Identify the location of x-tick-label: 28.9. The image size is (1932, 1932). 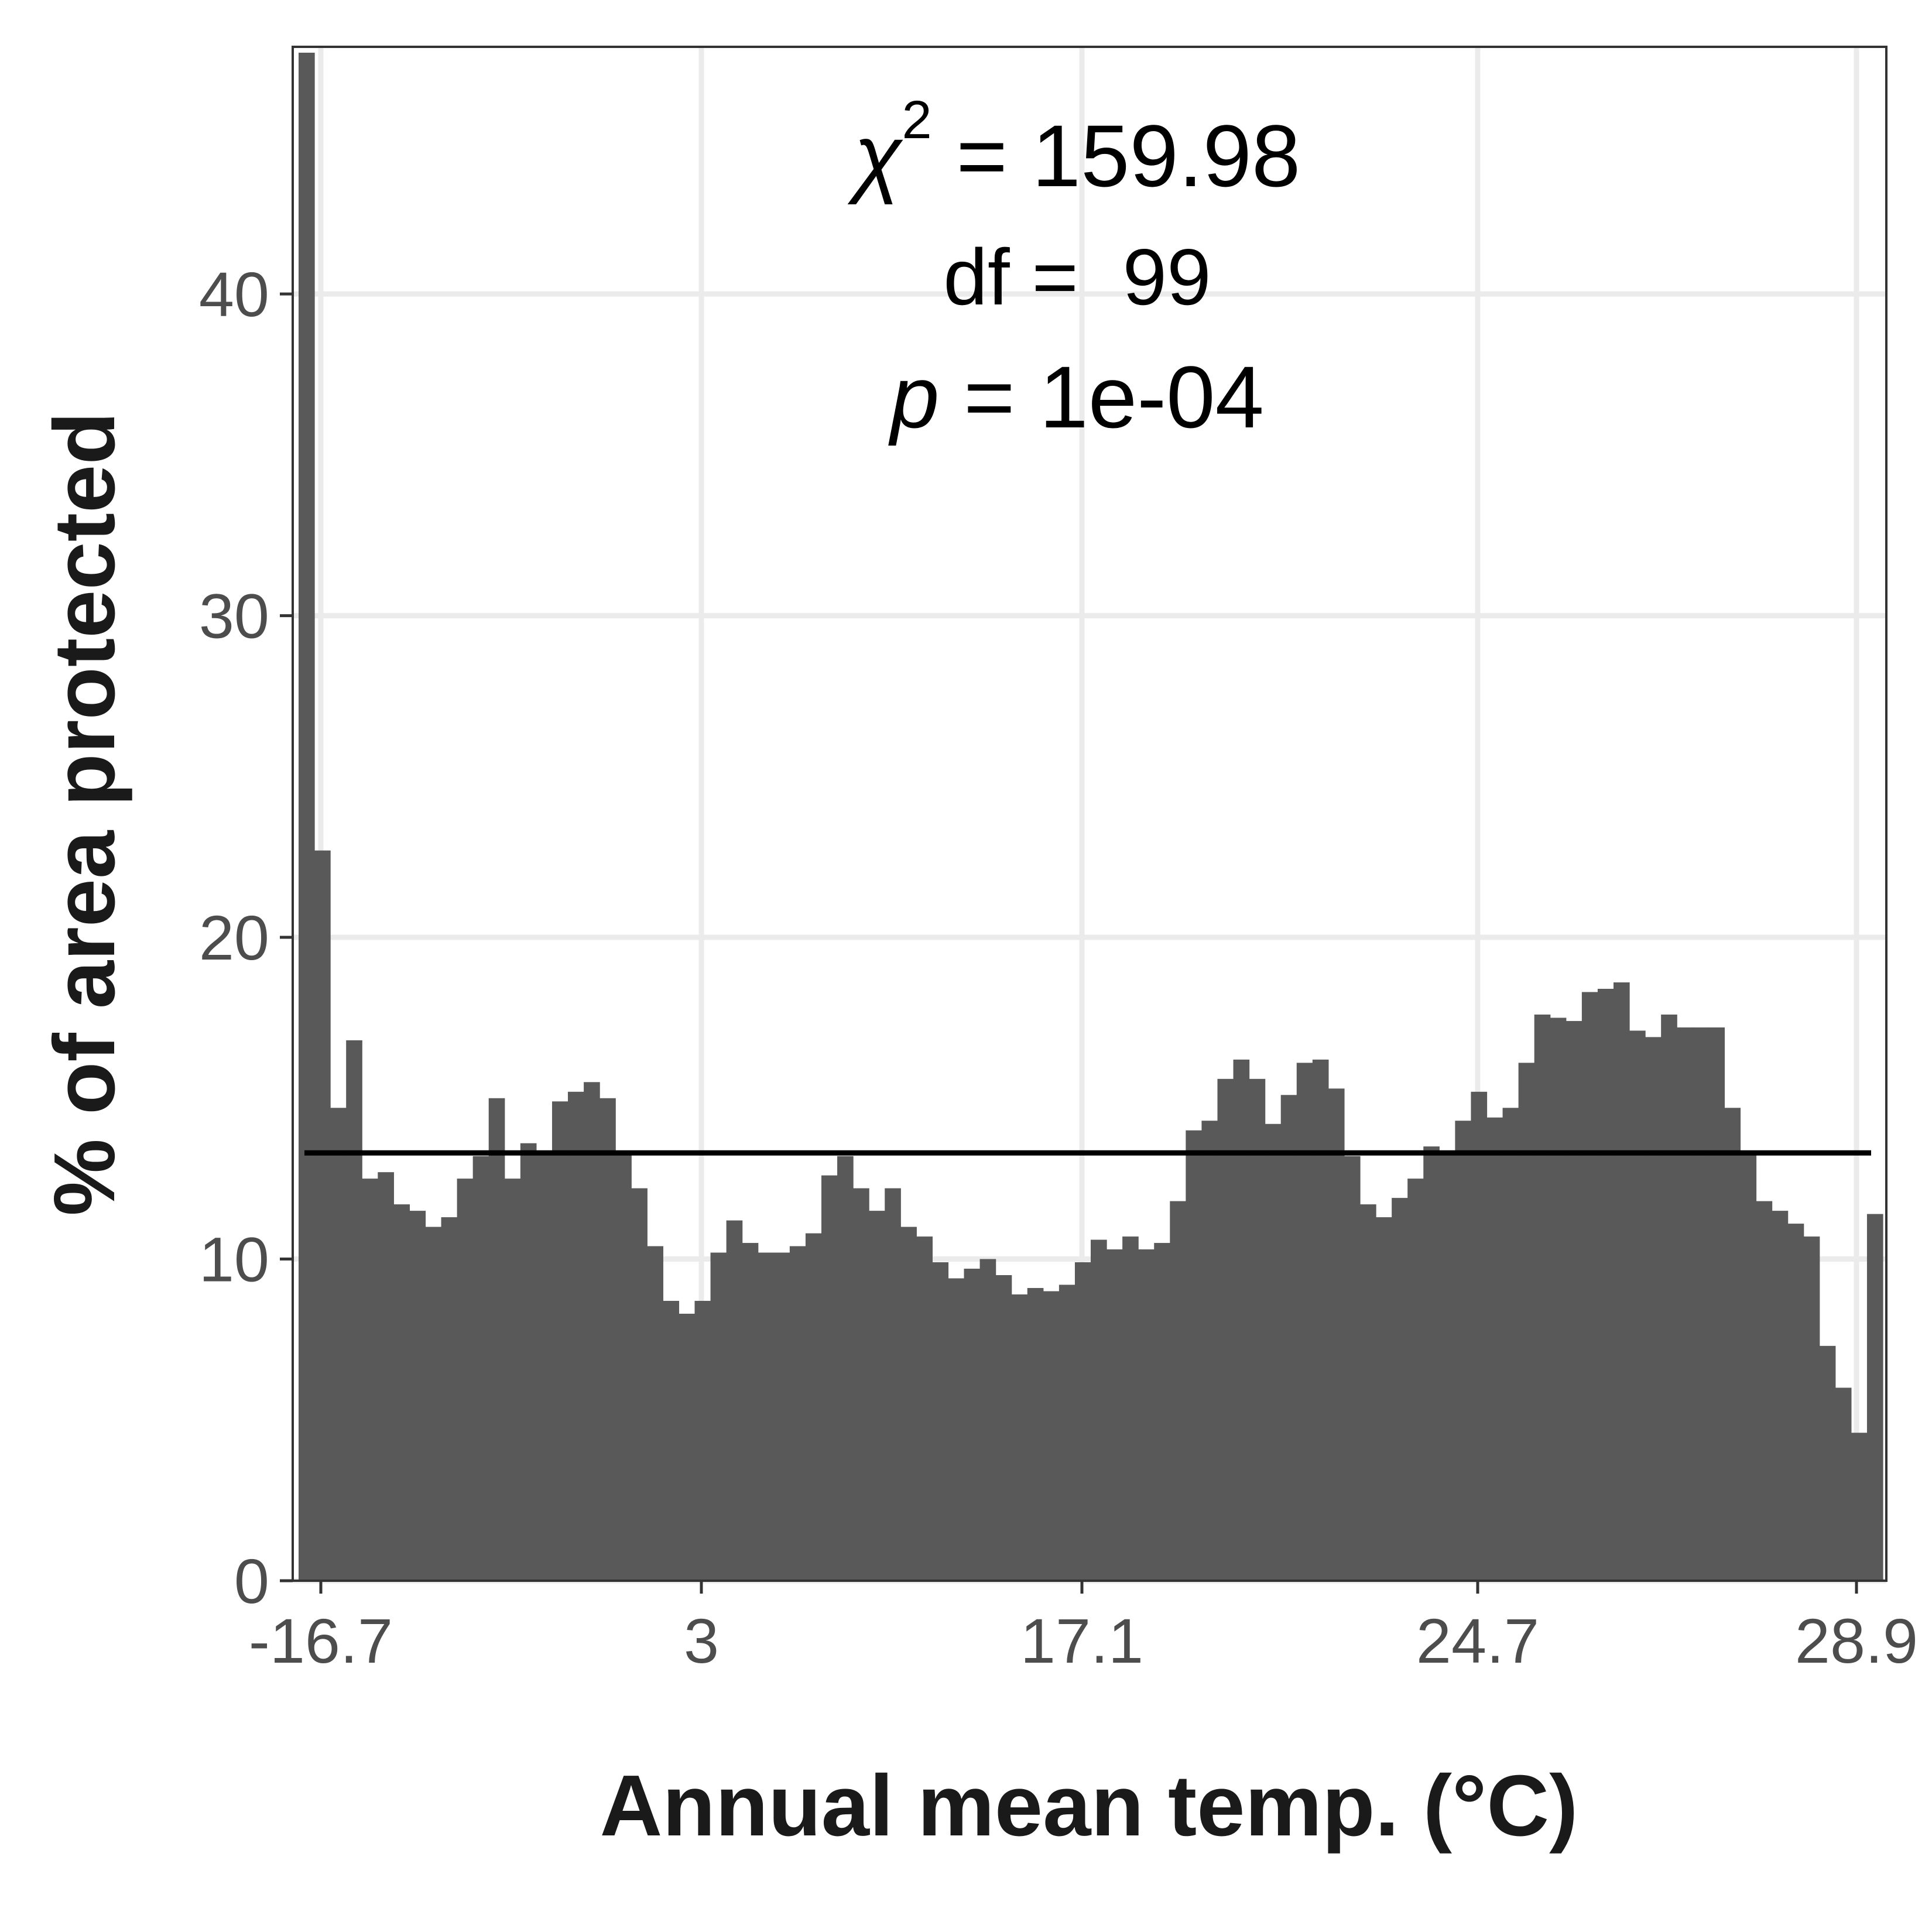
(1856, 1640).